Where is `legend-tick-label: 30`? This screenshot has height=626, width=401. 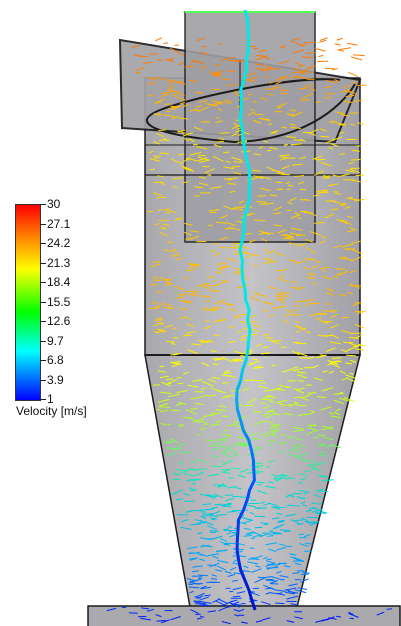
legend-tick-label: 30 is located at coordinates (54, 204).